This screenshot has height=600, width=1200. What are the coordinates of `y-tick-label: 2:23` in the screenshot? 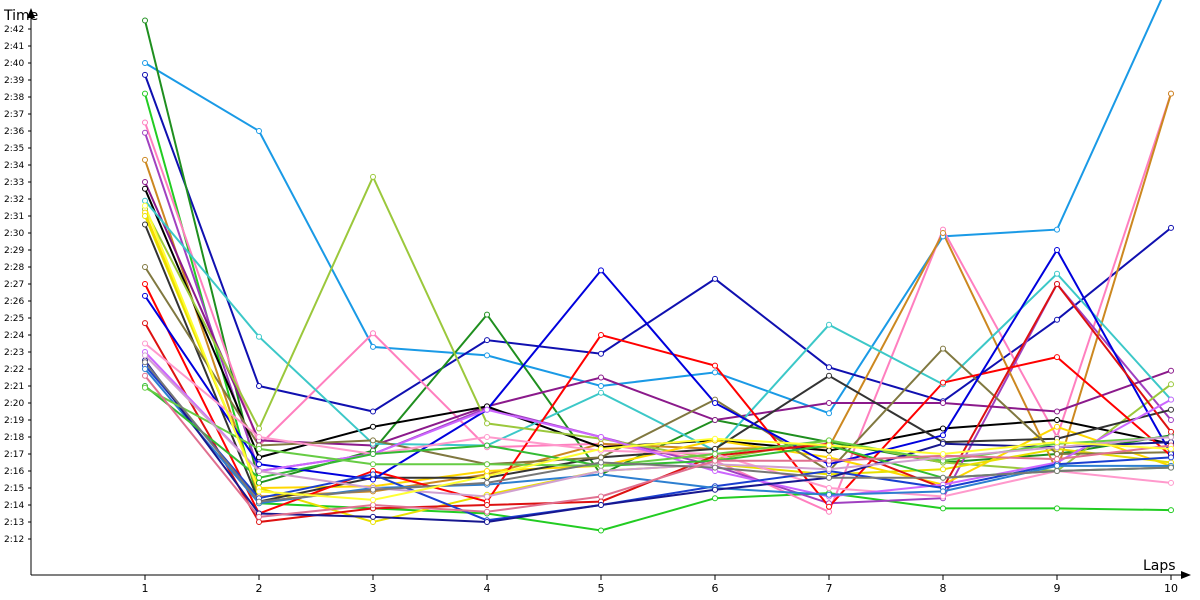 It's located at (14, 353).